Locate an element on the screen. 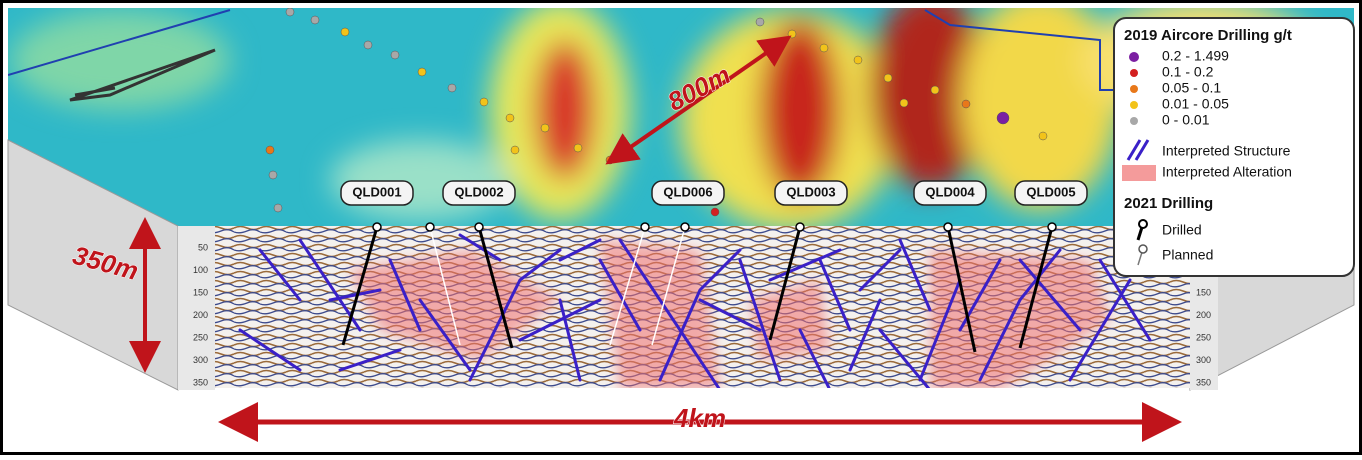  depth-tick-label: 50 is located at coordinates (203, 247).